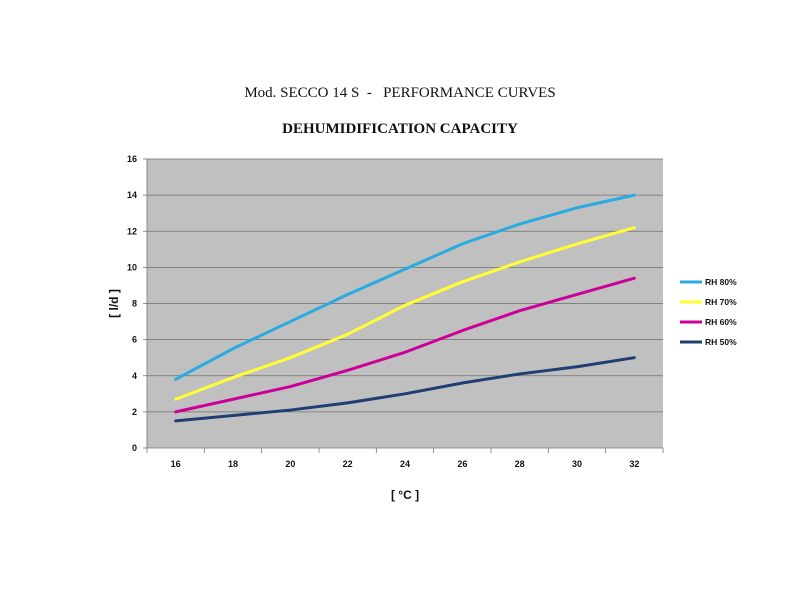 This screenshot has height=600, width=800. I want to click on x-axis-label: [ °C ], so click(405, 495).